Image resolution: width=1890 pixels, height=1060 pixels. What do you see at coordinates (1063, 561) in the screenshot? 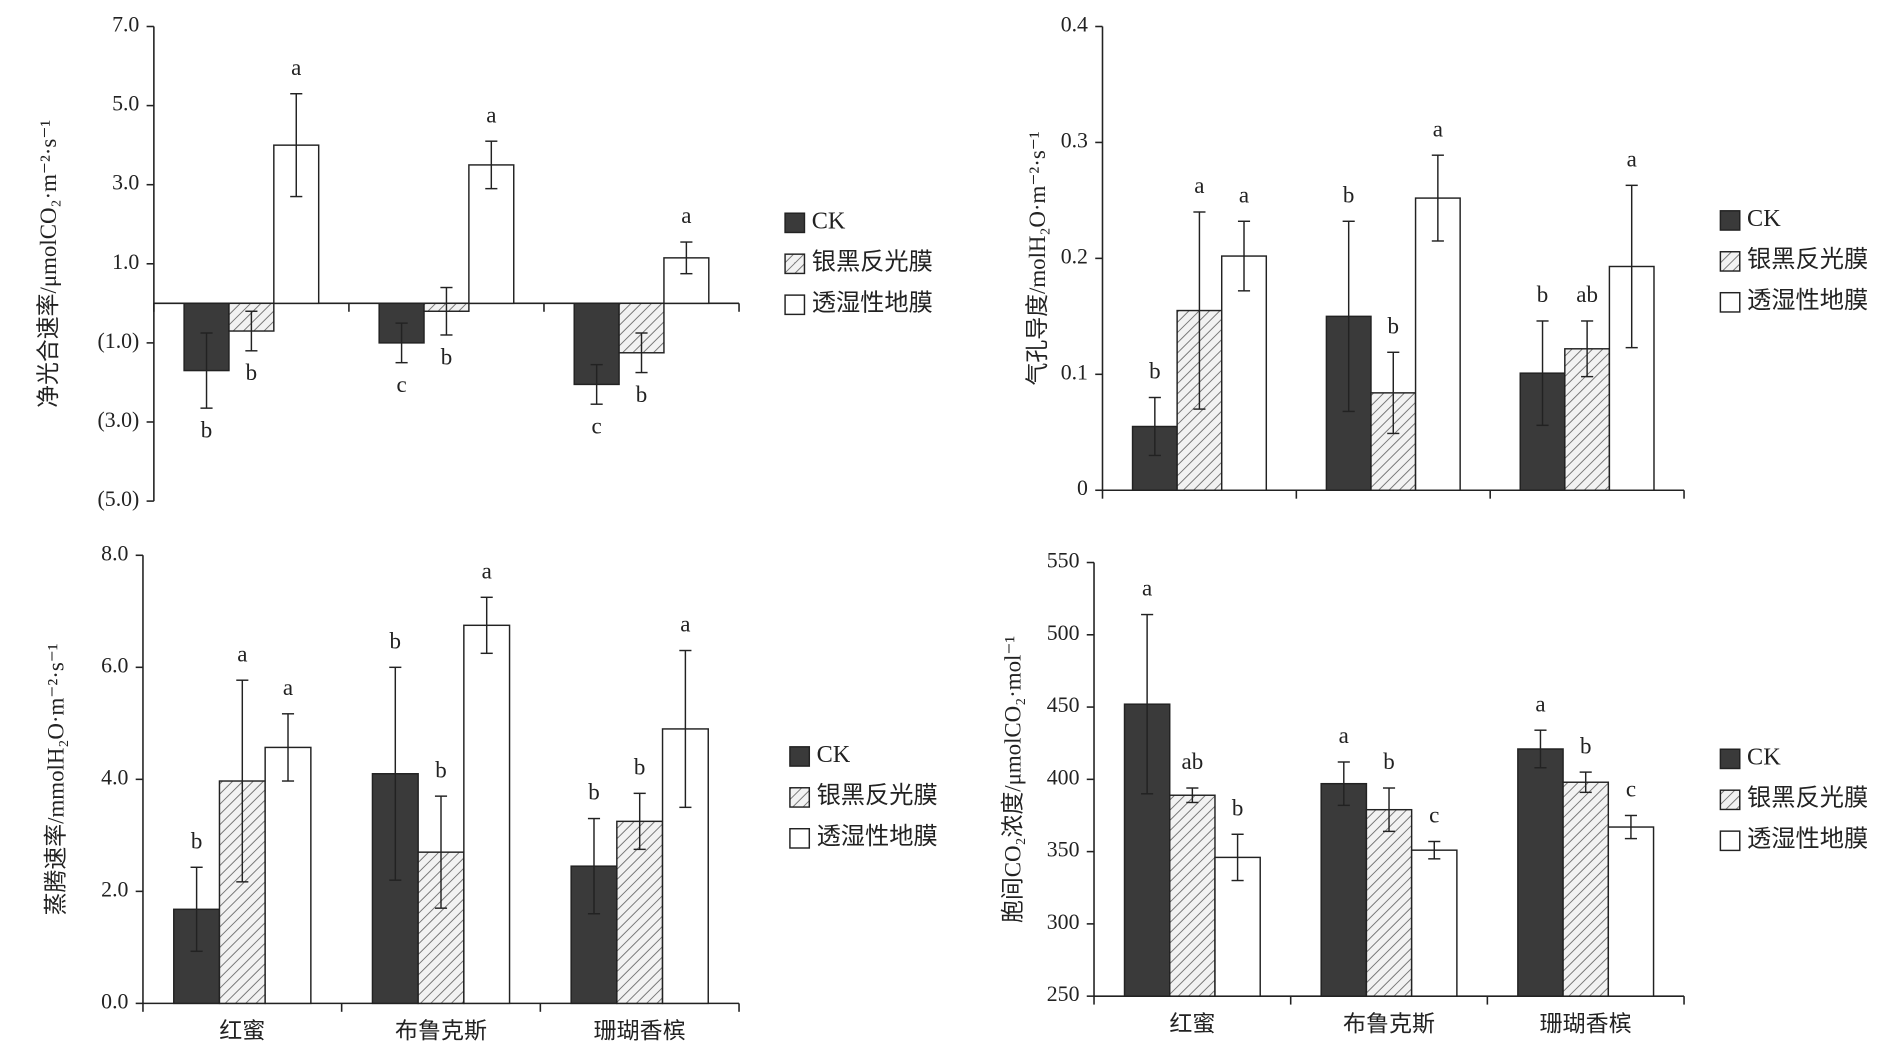
I see `y-tick-label: 550` at bounding box center [1063, 561].